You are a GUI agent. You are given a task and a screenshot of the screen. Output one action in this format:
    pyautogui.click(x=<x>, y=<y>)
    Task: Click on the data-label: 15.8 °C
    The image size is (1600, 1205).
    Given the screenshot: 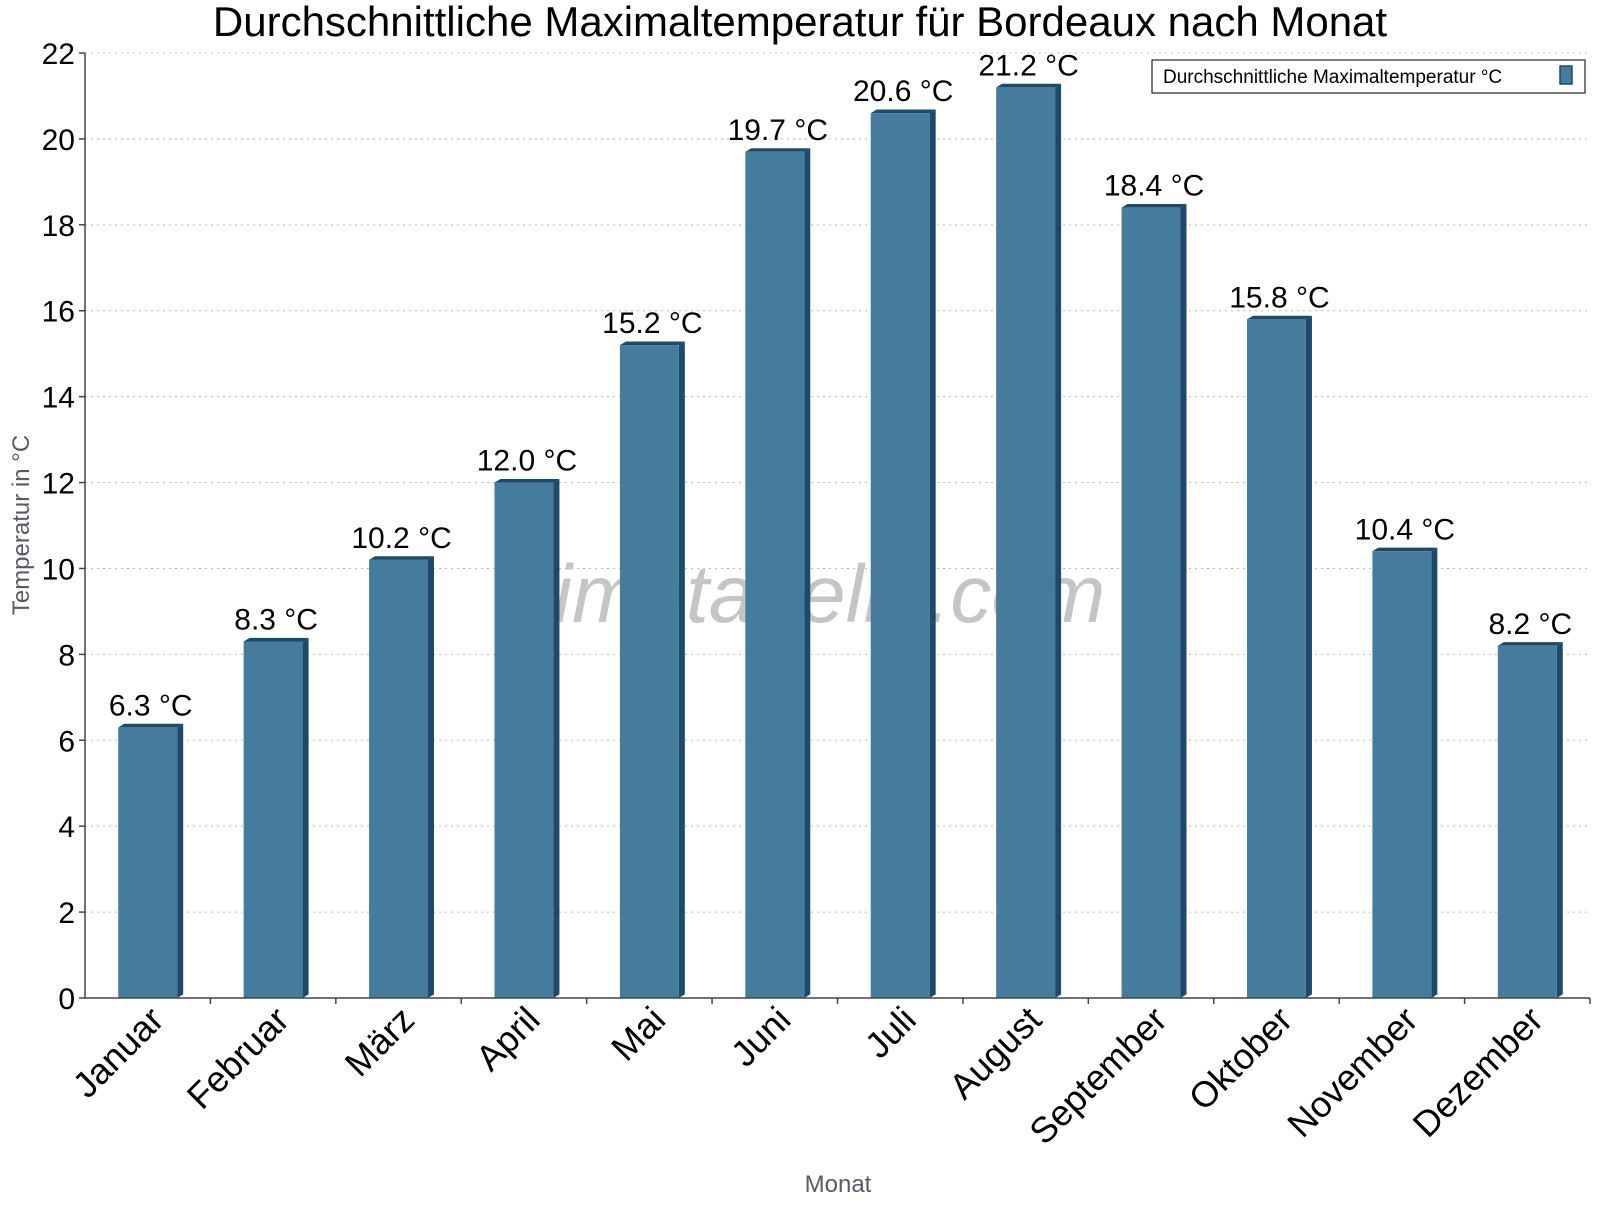 What is the action you would take?
    pyautogui.click(x=1279, y=297)
    